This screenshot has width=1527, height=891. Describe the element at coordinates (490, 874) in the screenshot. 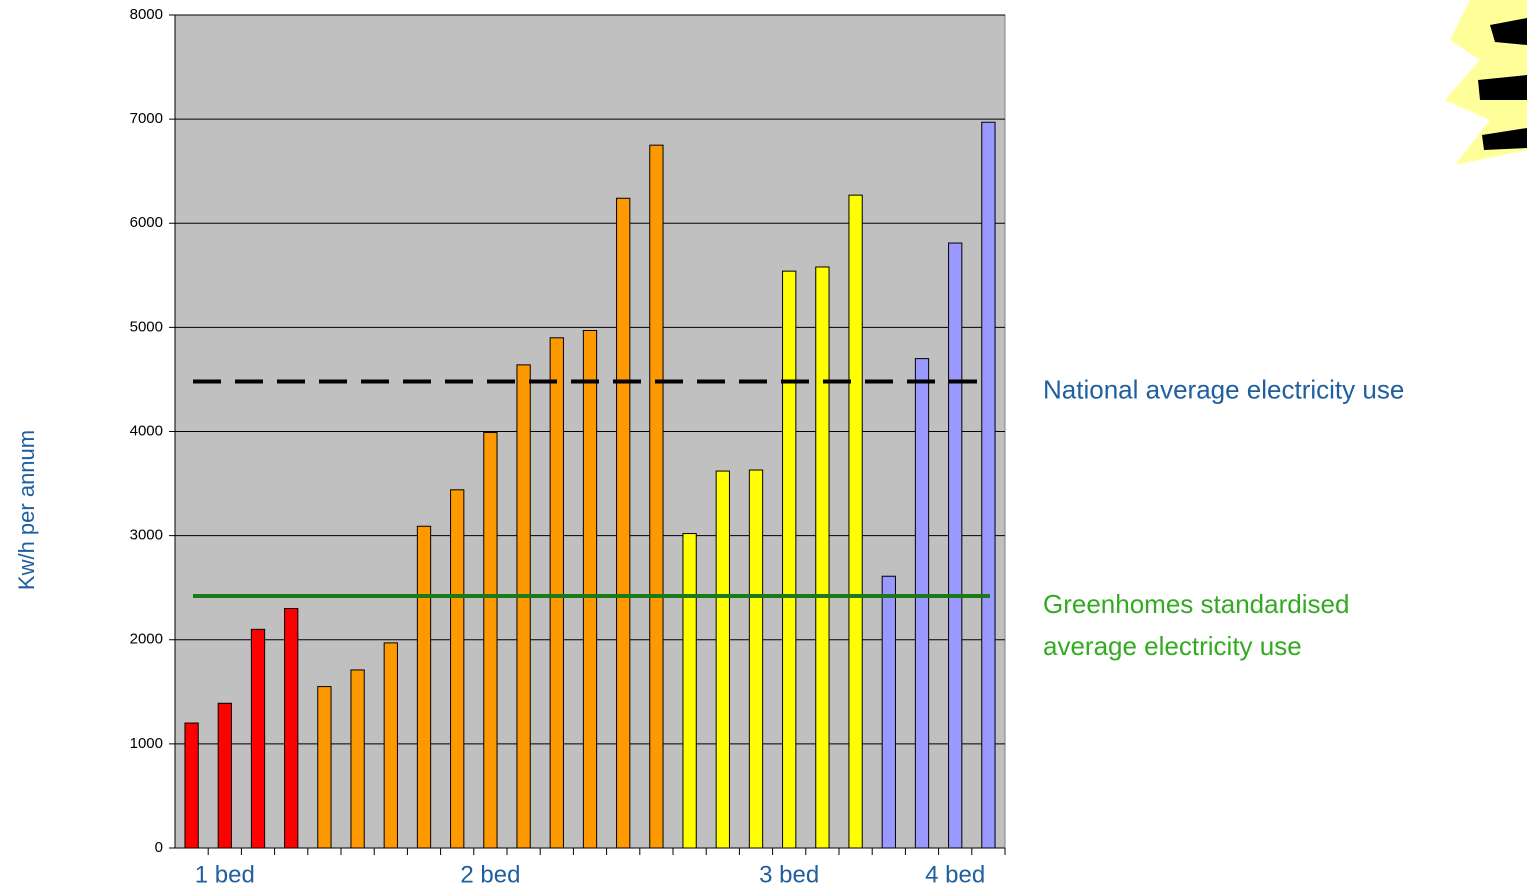

I see `x-tick-label: 2 bed` at that location.